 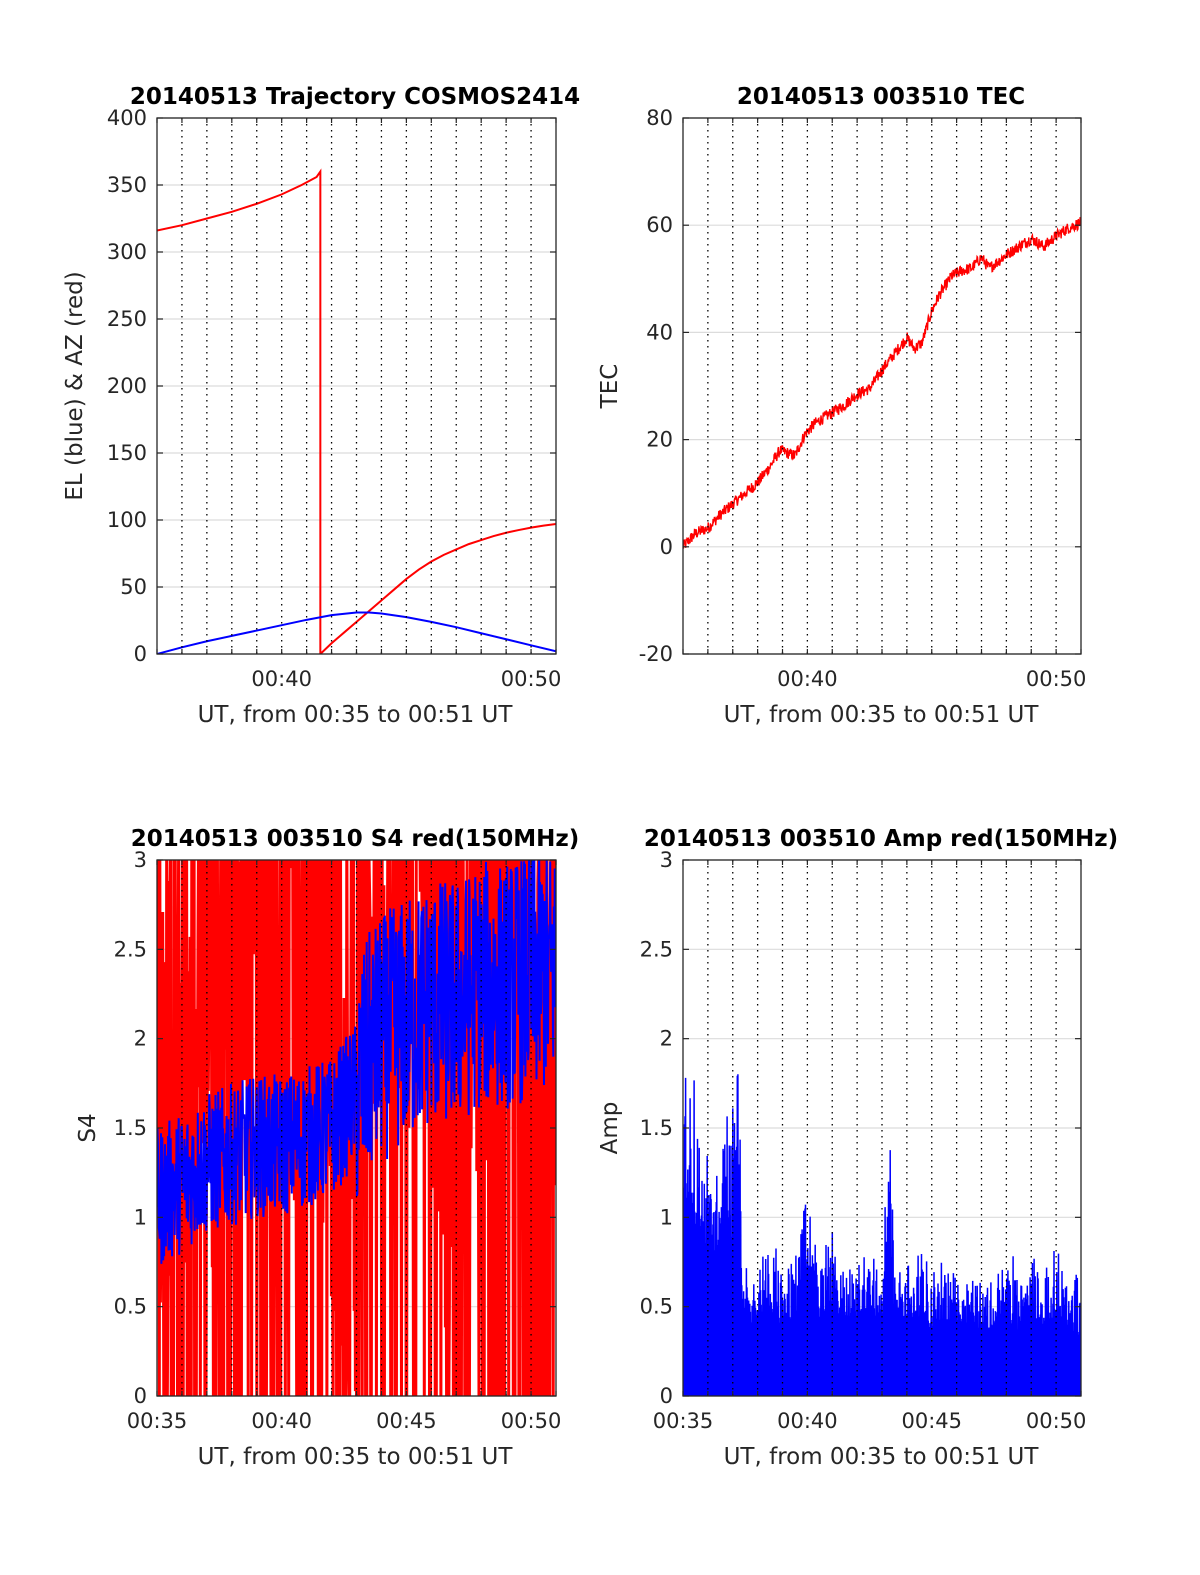 What do you see at coordinates (610, 387) in the screenshot?
I see `y-axis-label: TEC` at bounding box center [610, 387].